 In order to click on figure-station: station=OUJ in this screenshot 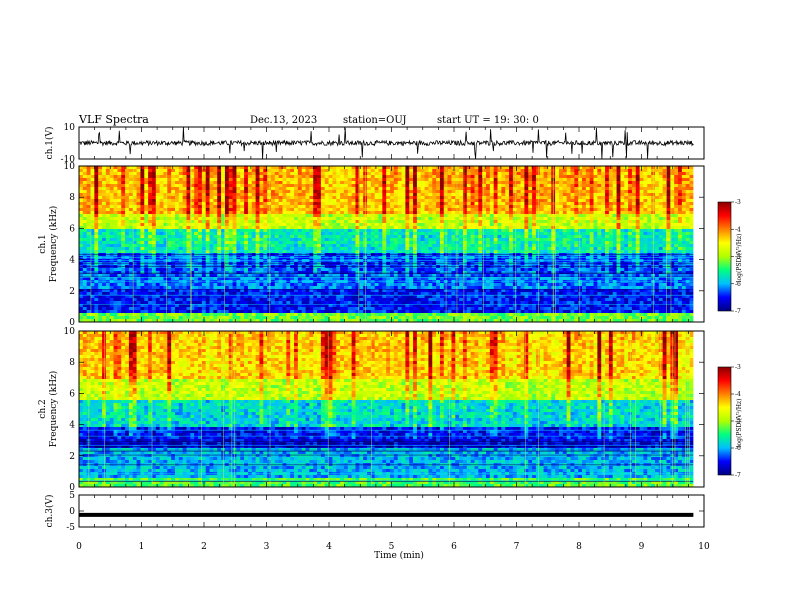, I will do `click(375, 120)`.